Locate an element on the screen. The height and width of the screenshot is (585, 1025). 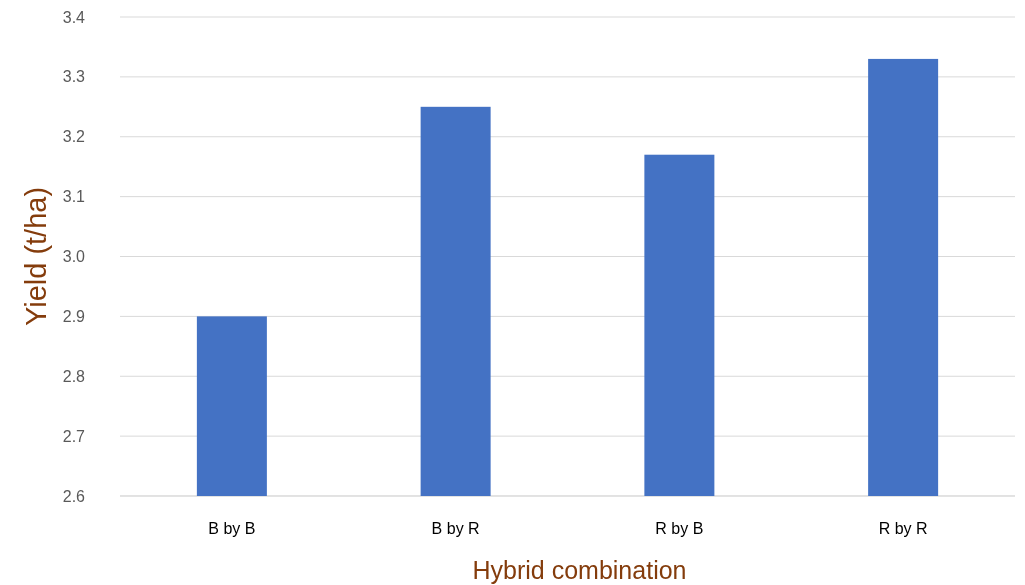
y-tick-label: 3.1 is located at coordinates (74, 197).